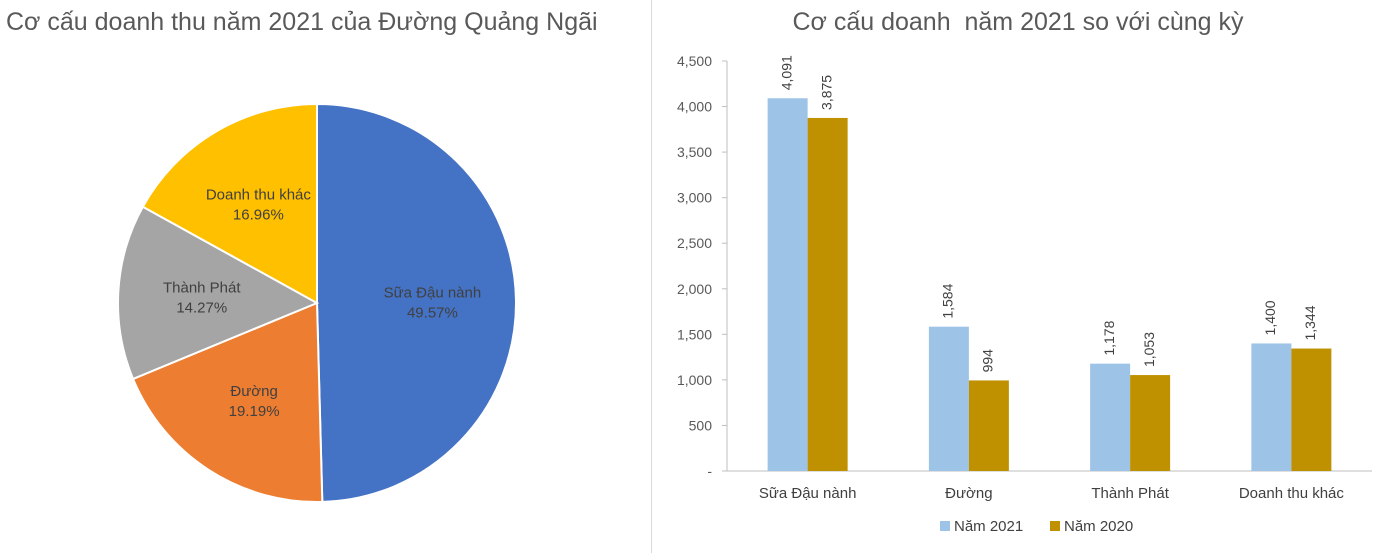 The height and width of the screenshot is (553, 1384). Describe the element at coordinates (1292, 493) in the screenshot. I see `category-label: Doanh thu khác` at that location.